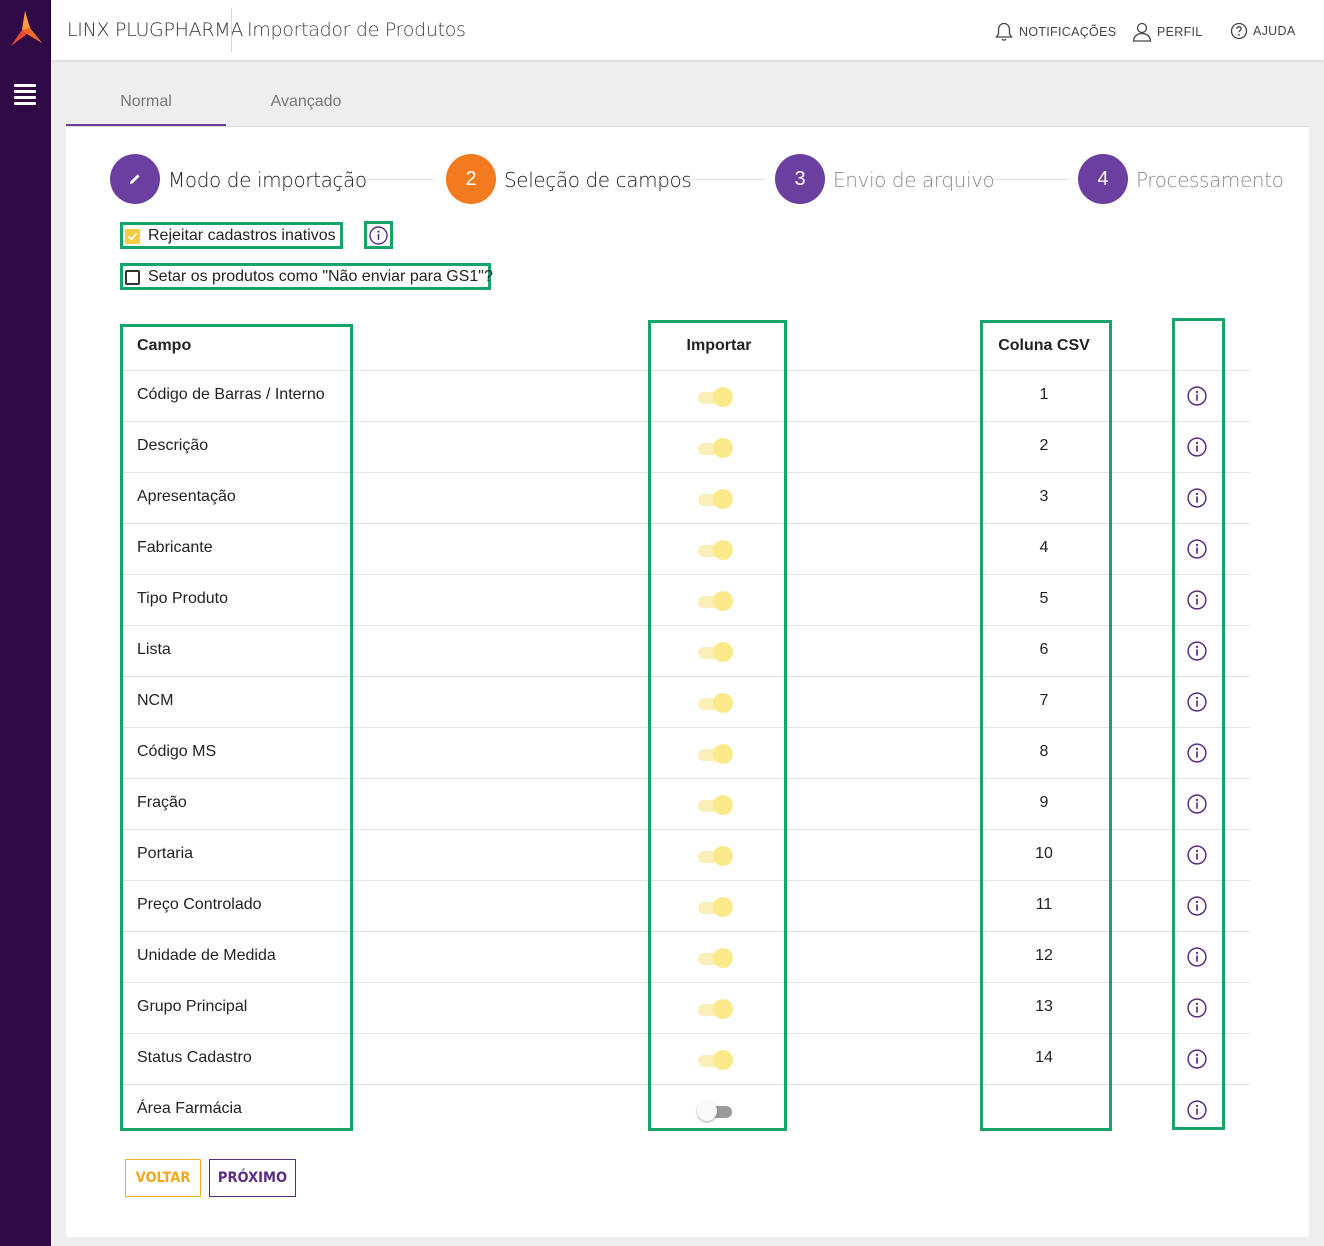  I want to click on table-row: Preço Controlado 11, so click(686, 906).